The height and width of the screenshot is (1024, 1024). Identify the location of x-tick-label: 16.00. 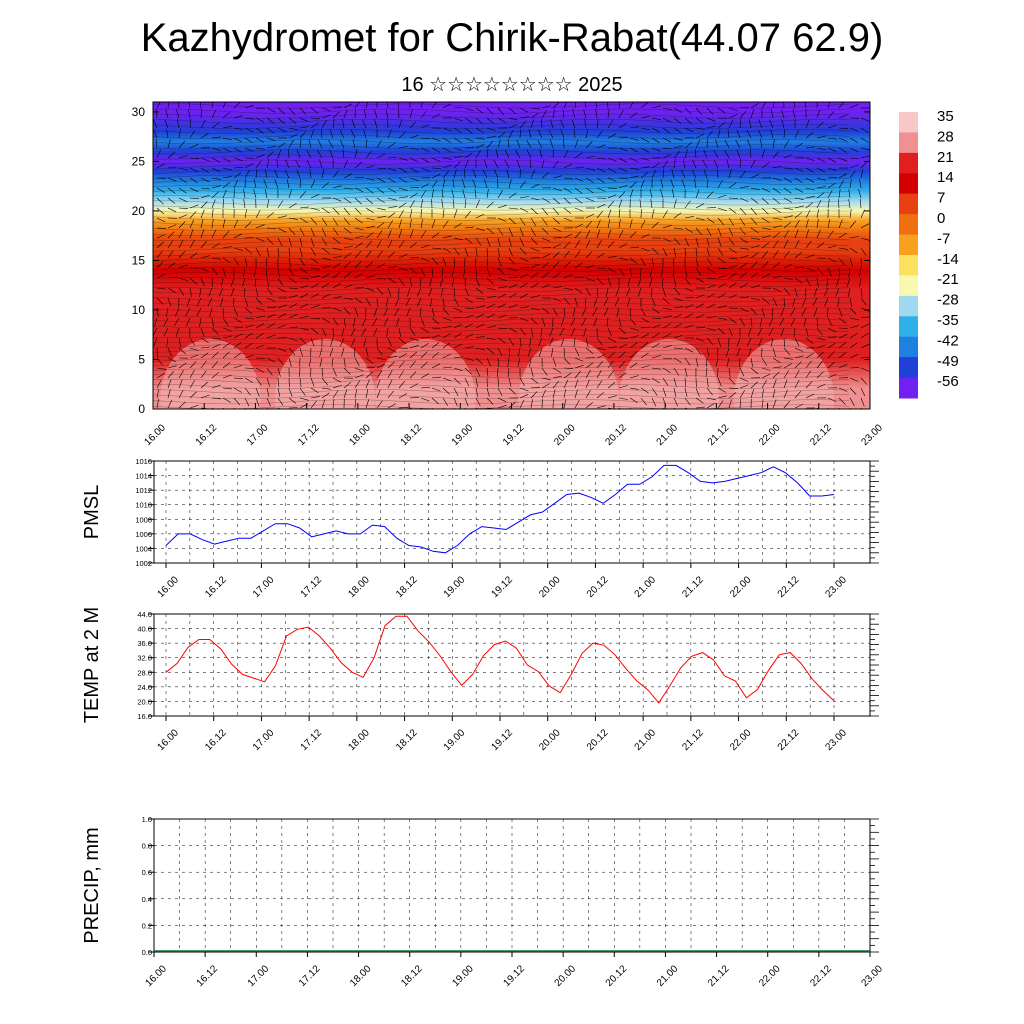
(168, 587).